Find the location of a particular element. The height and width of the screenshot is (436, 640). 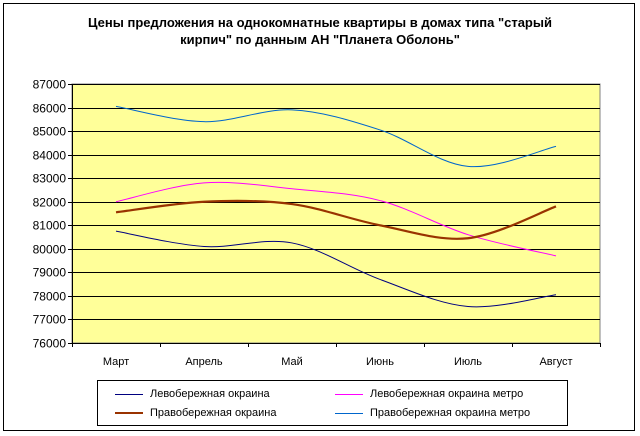

ytick-label: 80000 is located at coordinates (50, 250).